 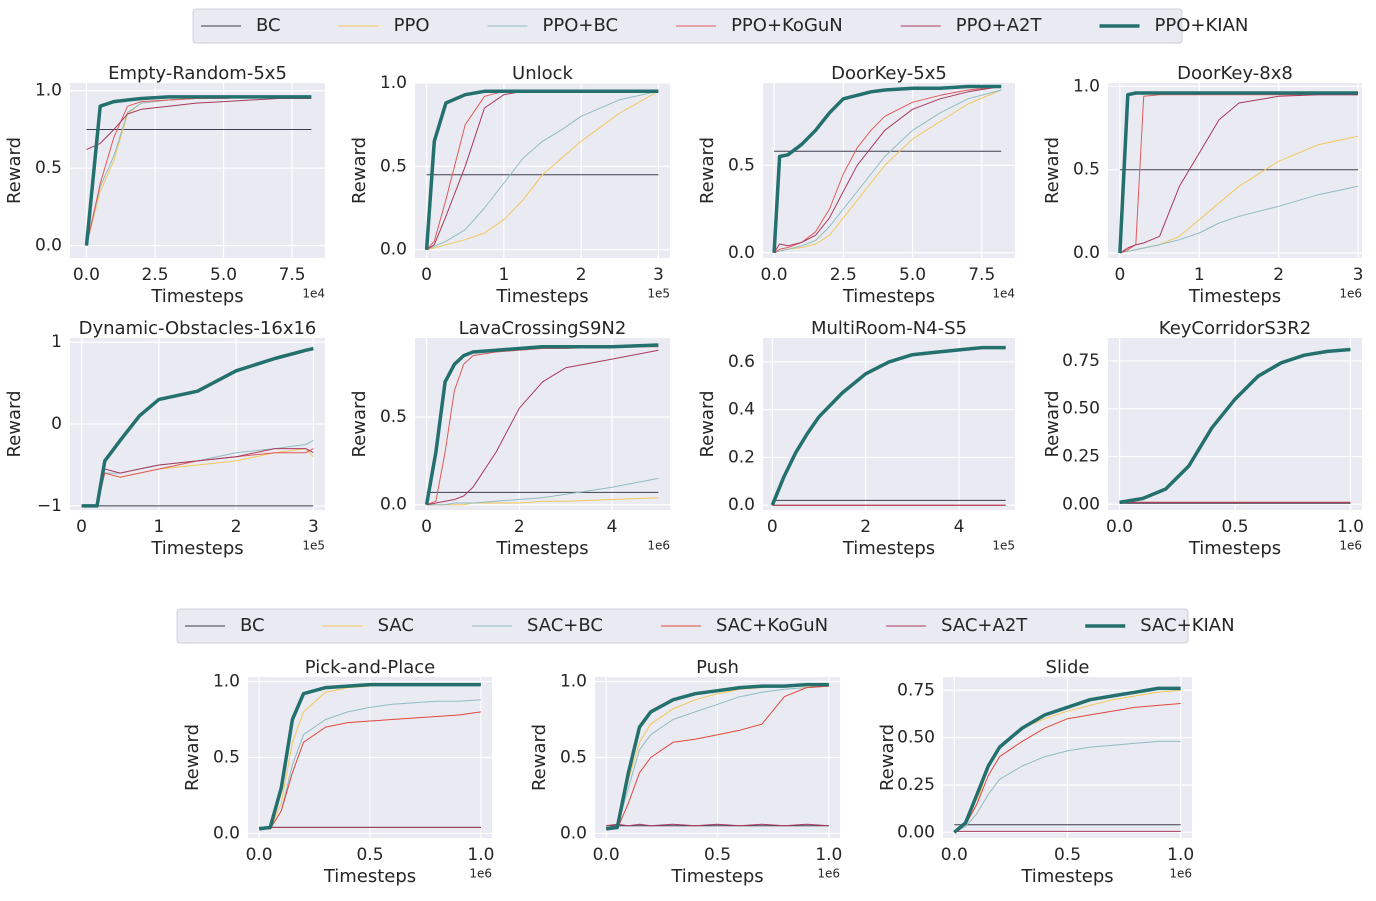 What do you see at coordinates (503, 275) in the screenshot?
I see `x-tick-label: 1` at bounding box center [503, 275].